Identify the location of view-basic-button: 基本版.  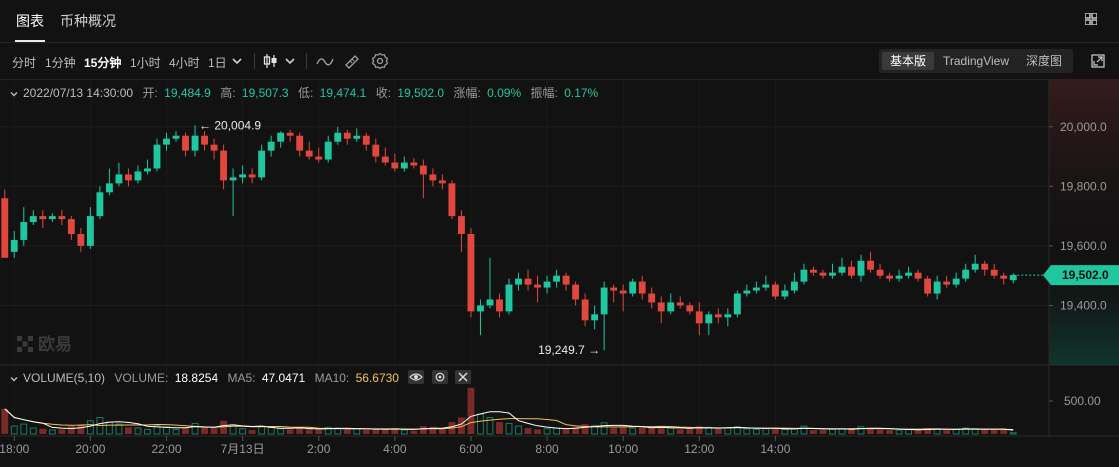
(908, 61).